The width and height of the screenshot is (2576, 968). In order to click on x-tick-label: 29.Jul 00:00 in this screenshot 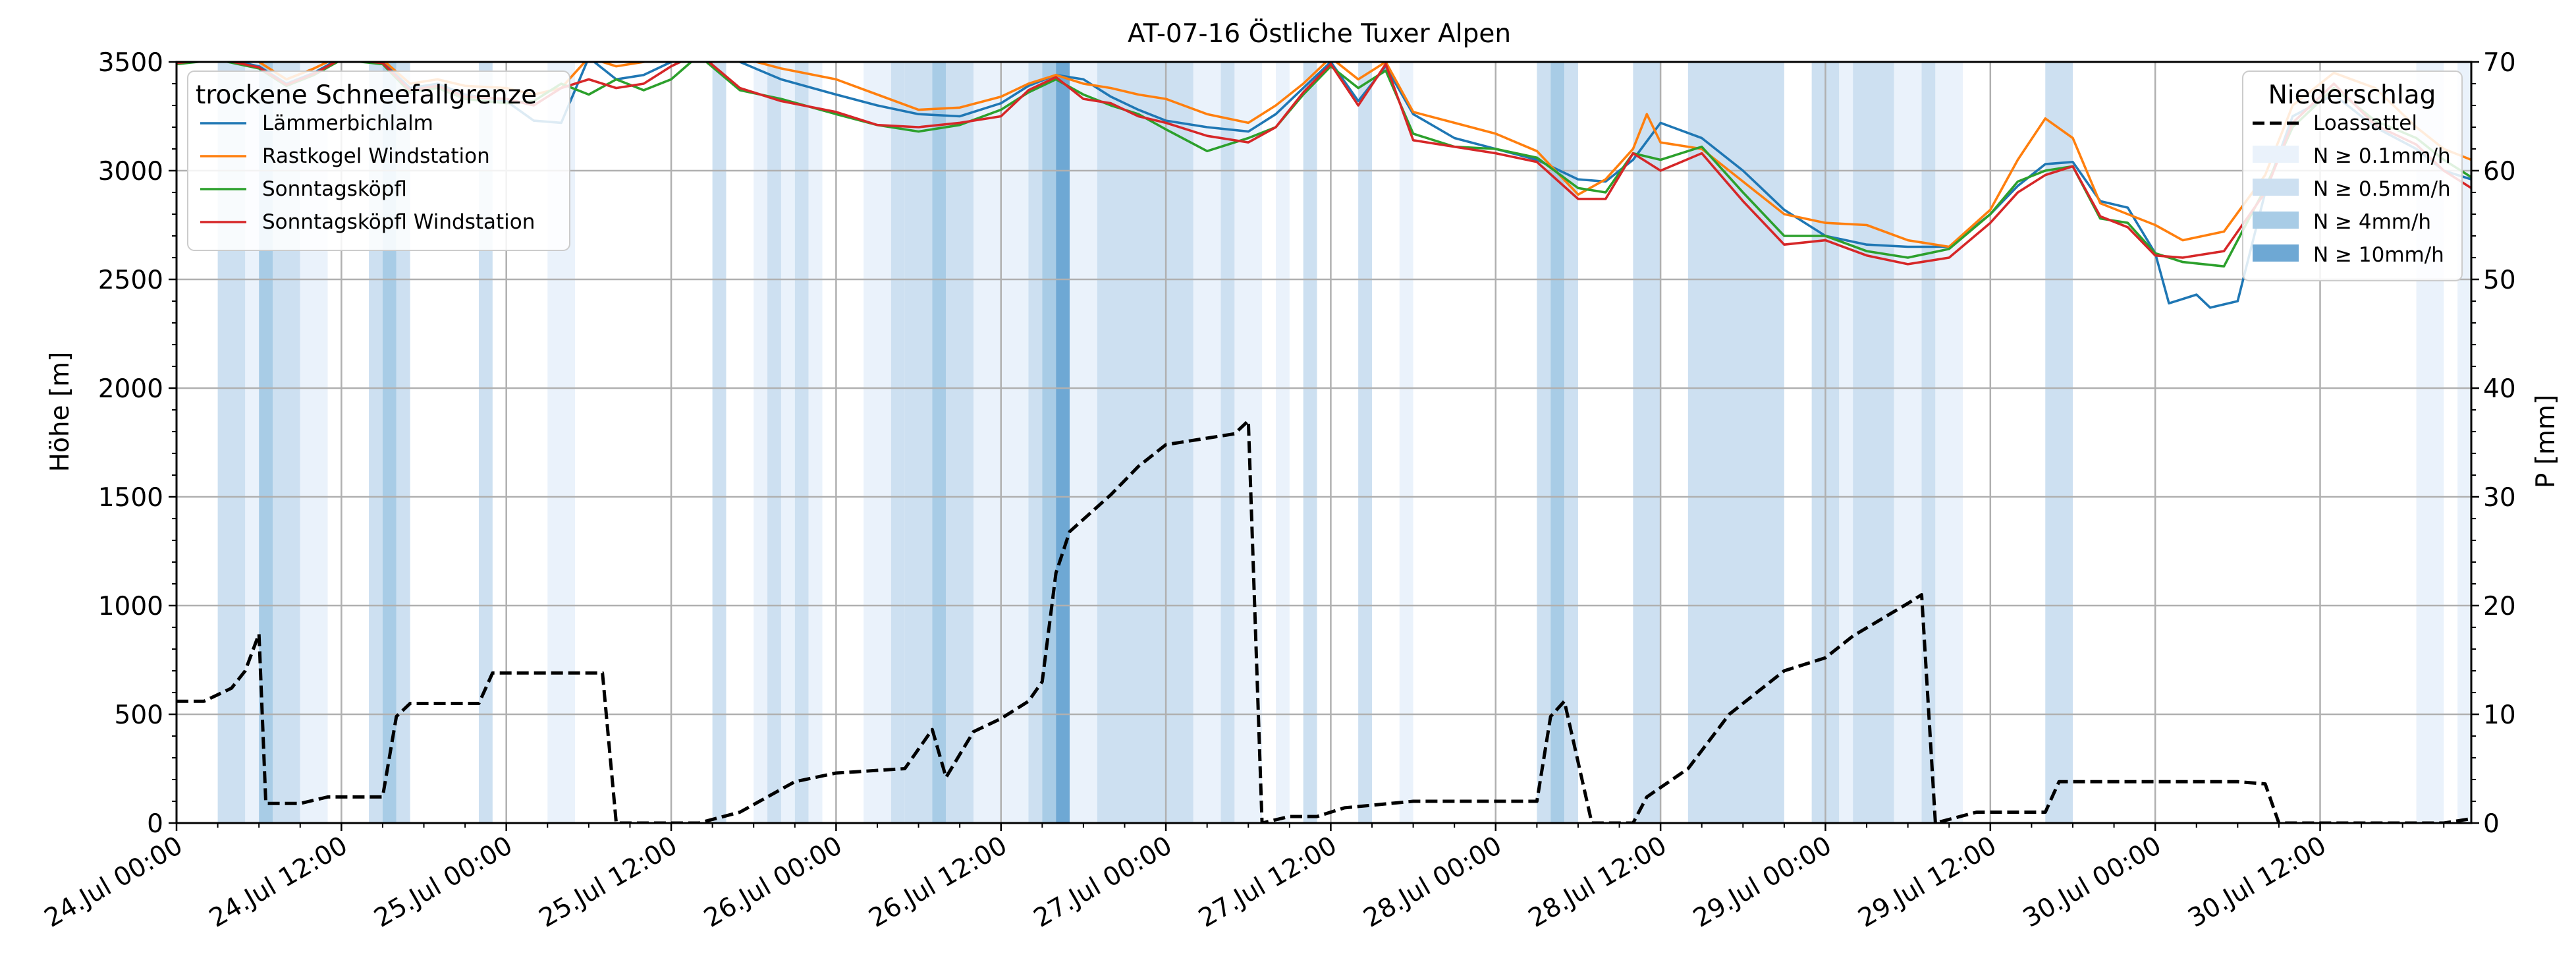, I will do `click(1762, 882)`.